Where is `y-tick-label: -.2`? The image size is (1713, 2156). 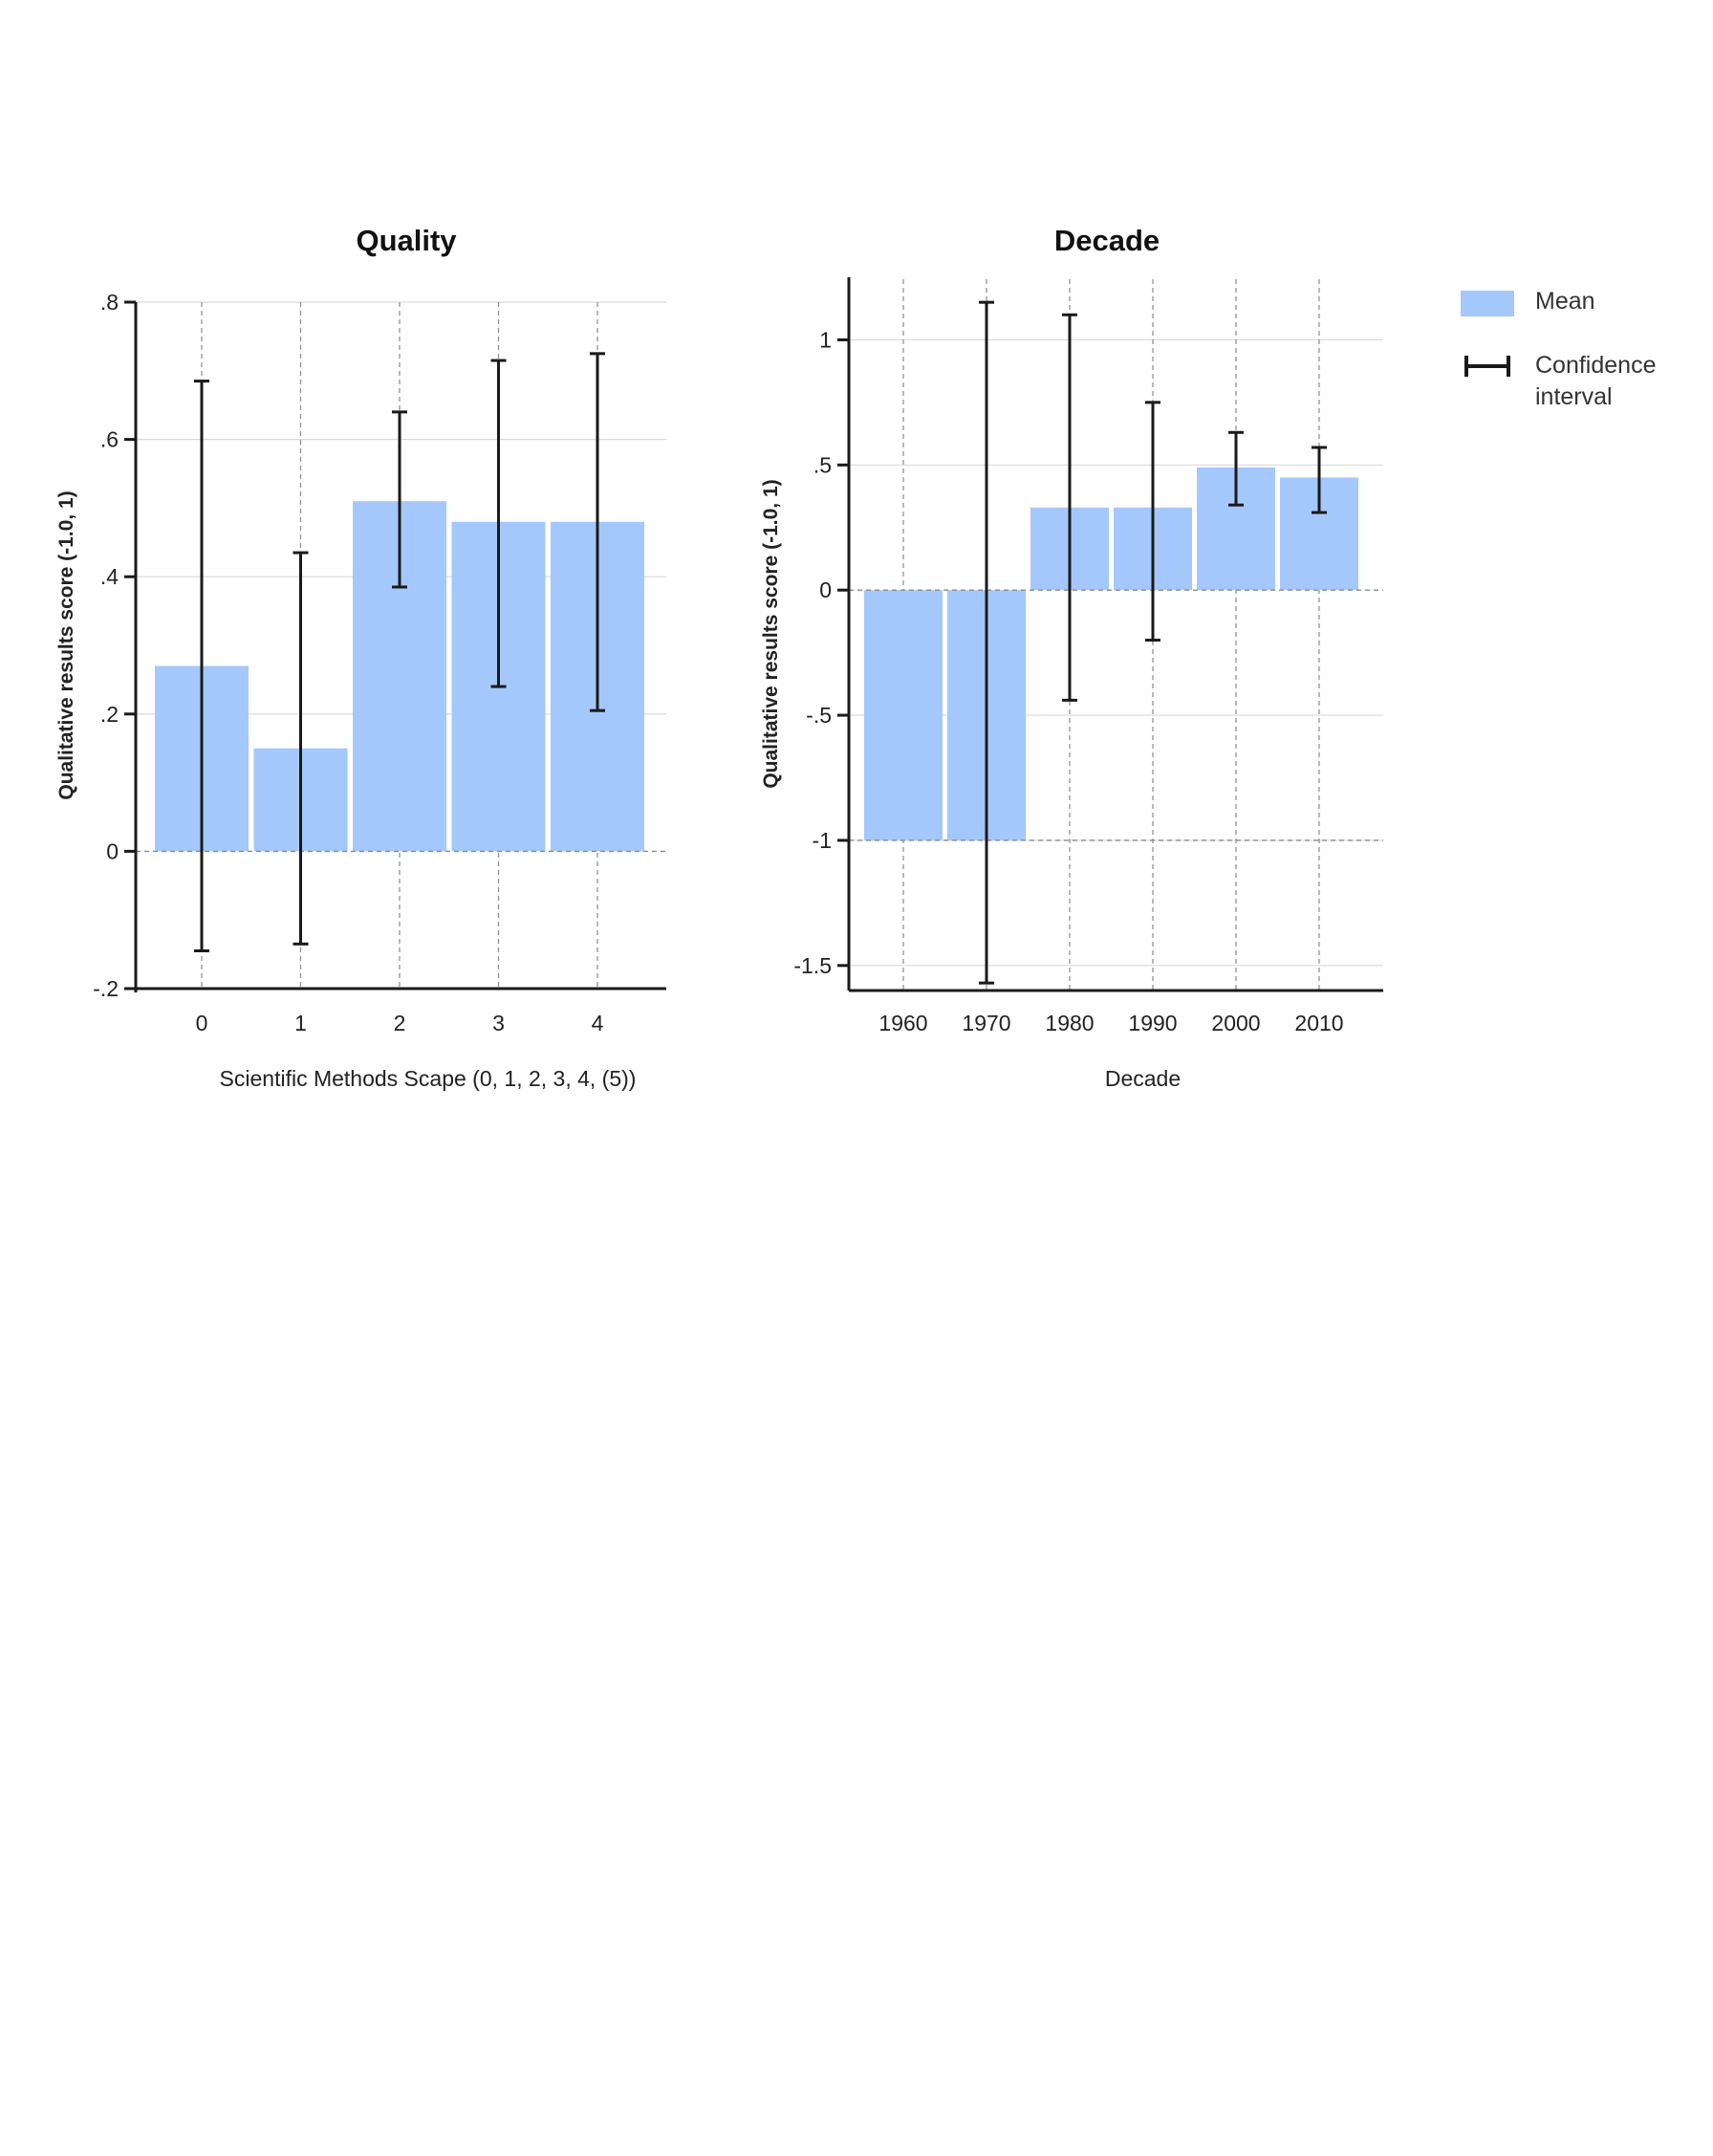 y-tick-label: -.2 is located at coordinates (106, 988).